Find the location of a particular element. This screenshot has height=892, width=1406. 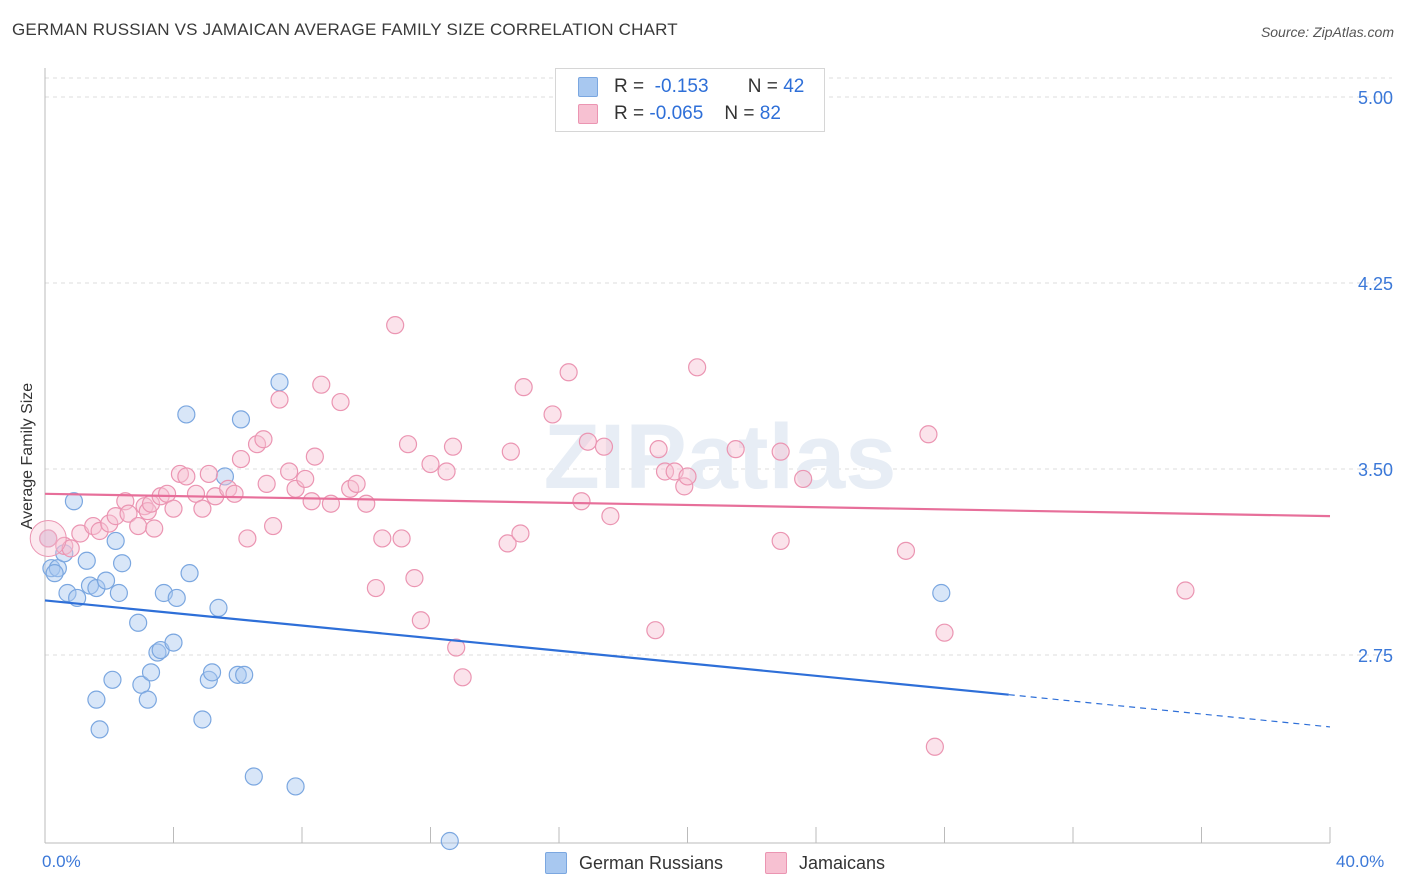

legend-swatch-jamaicans is located at coordinates (588, 114).